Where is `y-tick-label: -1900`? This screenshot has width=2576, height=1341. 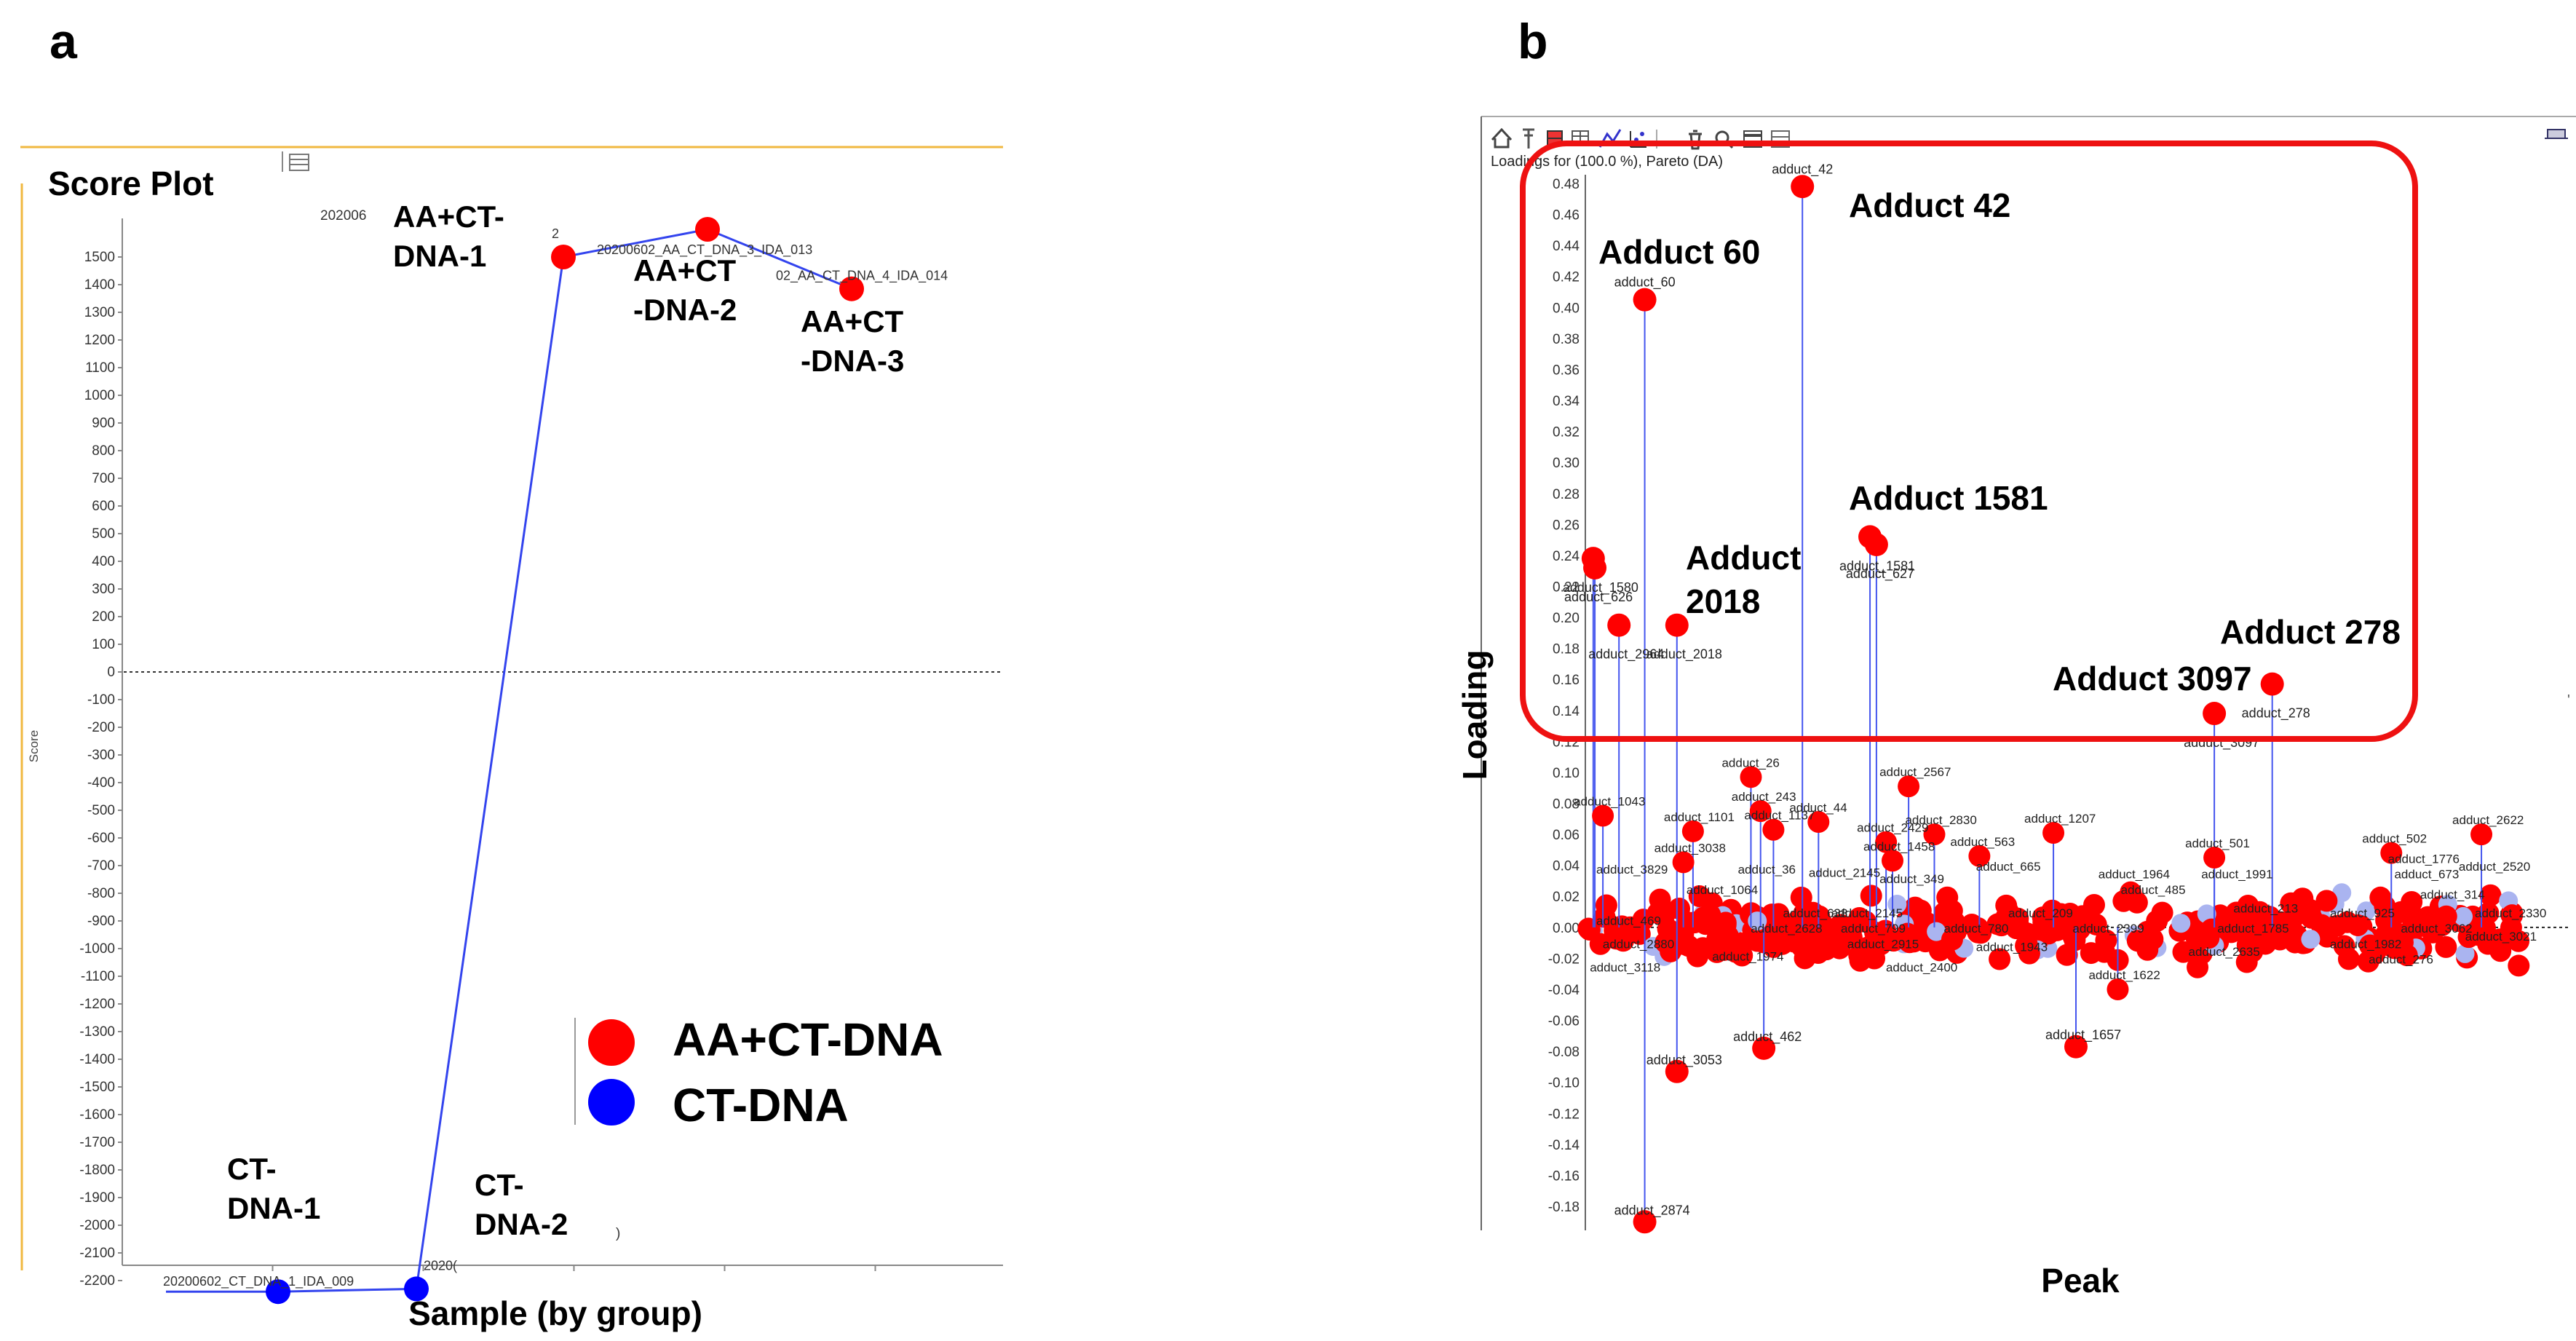
y-tick-label: -1900 is located at coordinates (97, 1198).